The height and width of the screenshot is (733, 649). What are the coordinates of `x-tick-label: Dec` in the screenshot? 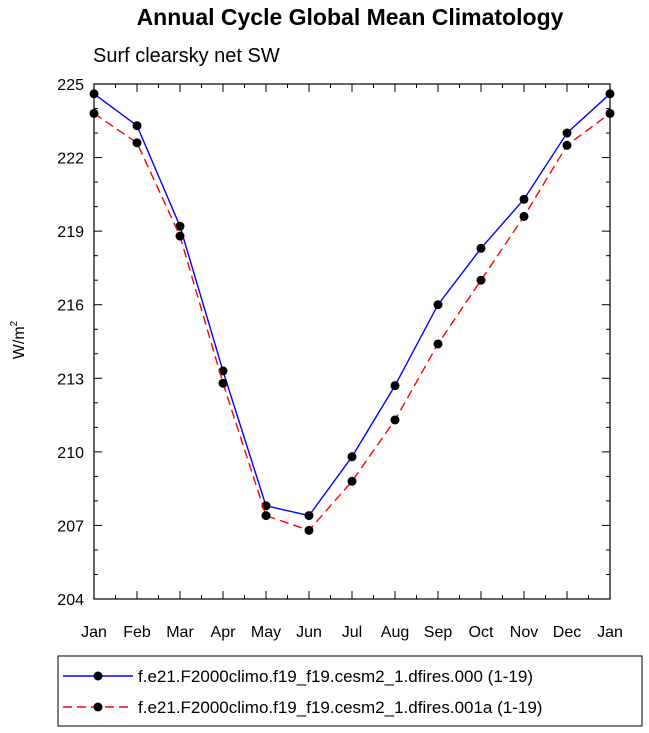 It's located at (567, 632).